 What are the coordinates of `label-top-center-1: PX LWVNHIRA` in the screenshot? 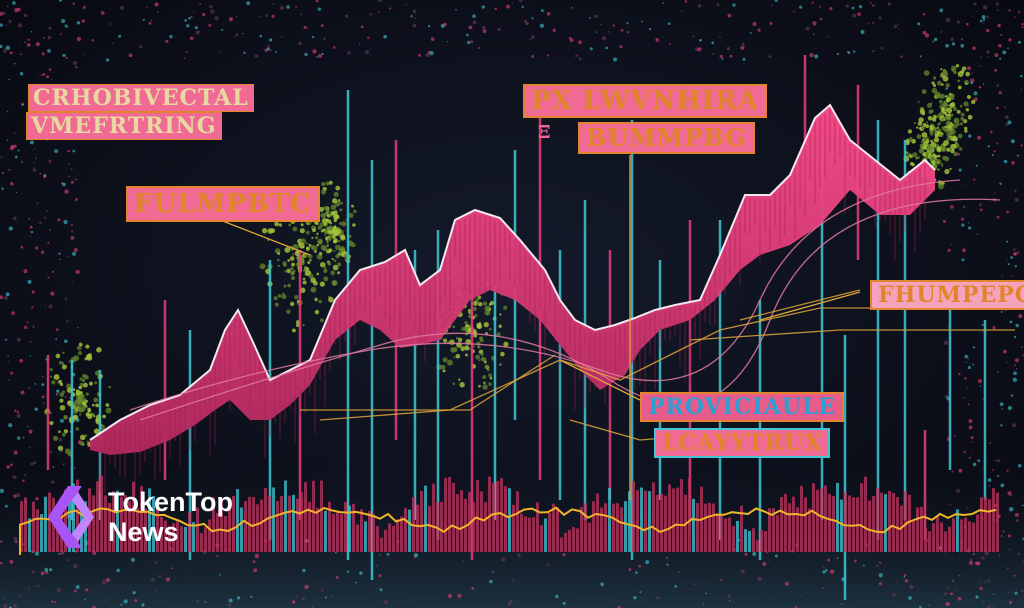 It's located at (645, 101).